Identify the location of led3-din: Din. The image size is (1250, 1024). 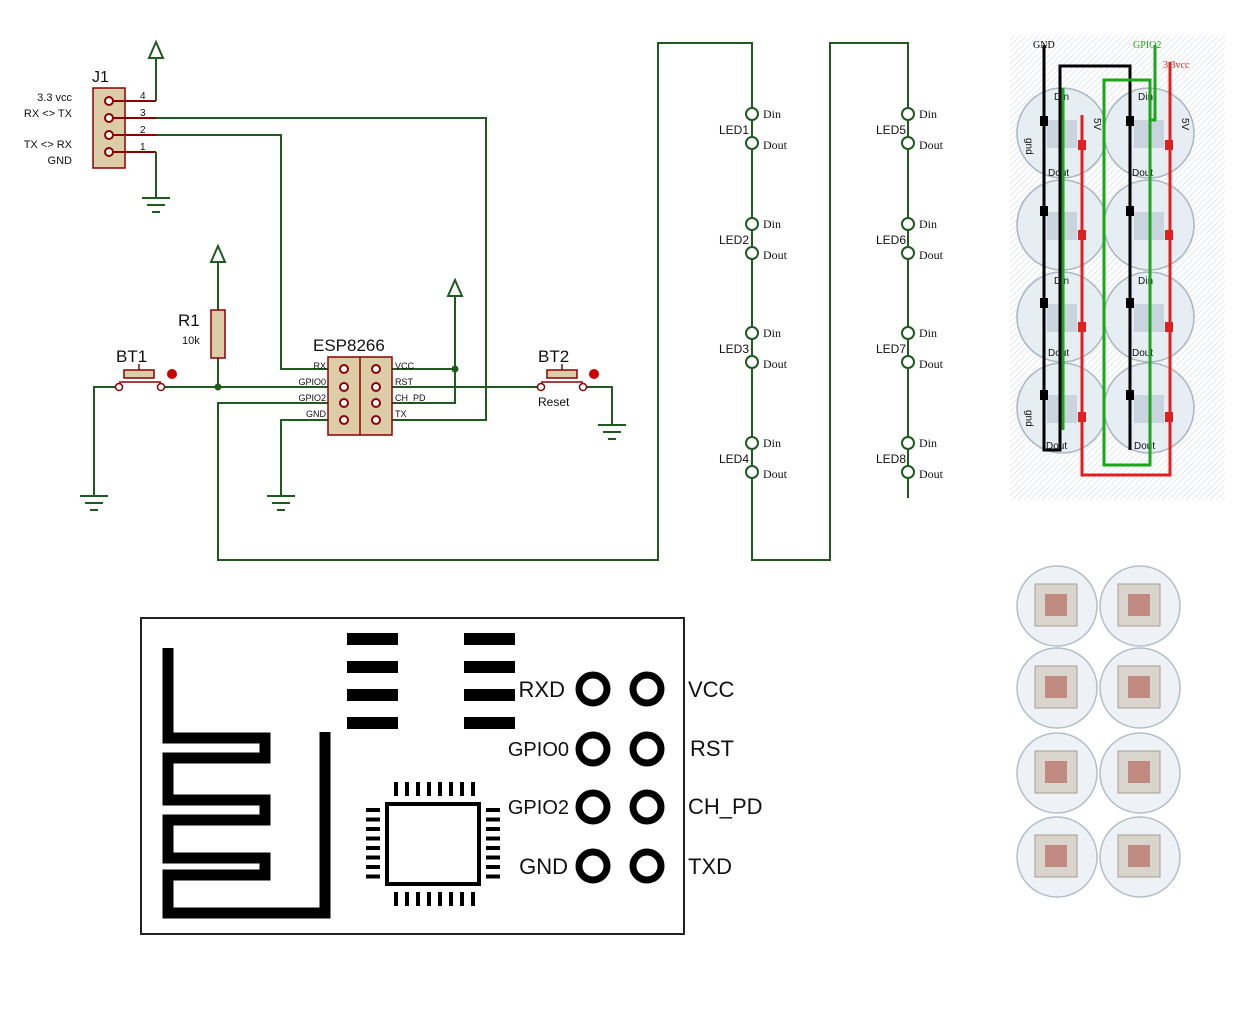
(772, 333).